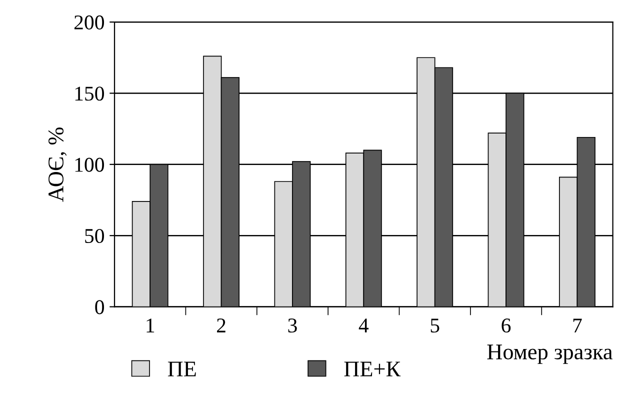 This screenshot has height=401, width=619. Describe the element at coordinates (292, 325) in the screenshot. I see `x-tick-label: 3` at that location.